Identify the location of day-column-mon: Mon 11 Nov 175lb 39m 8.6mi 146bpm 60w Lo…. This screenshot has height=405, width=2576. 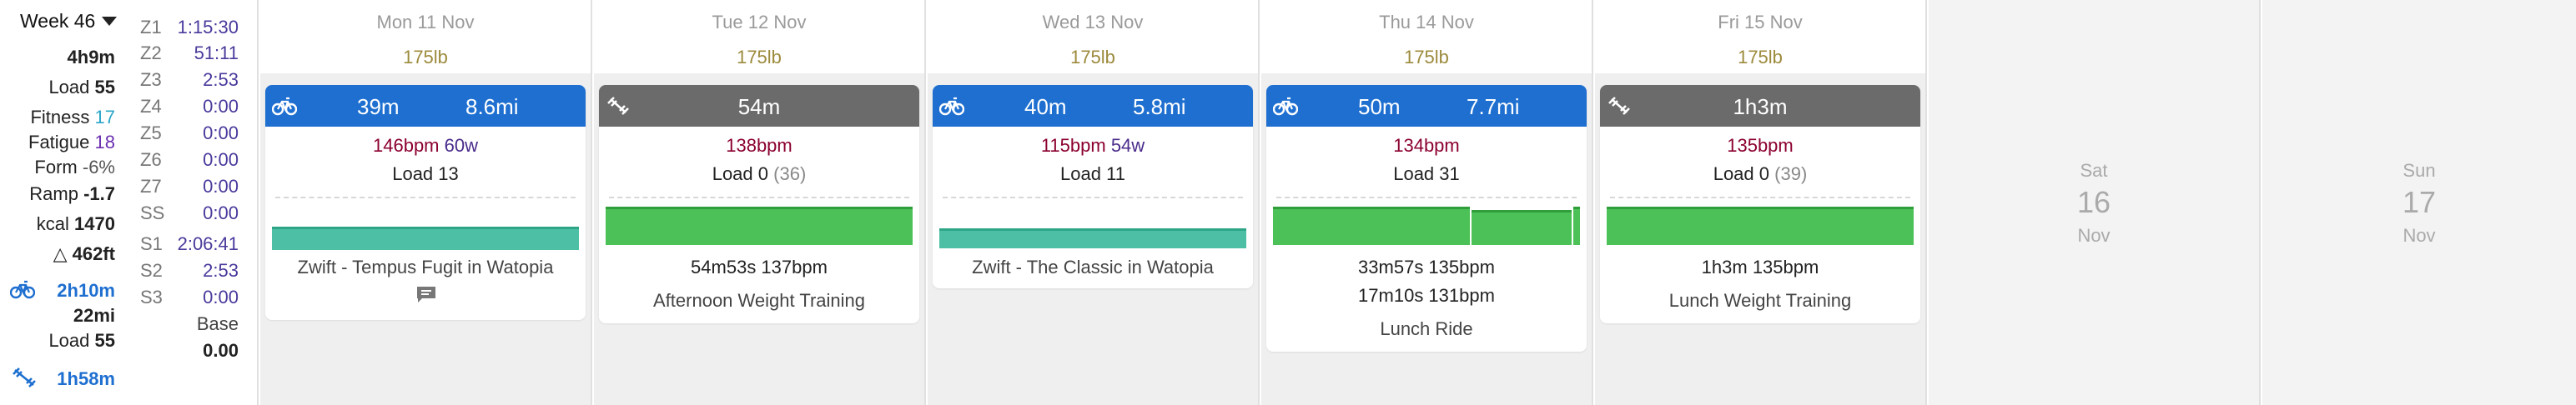
(426, 202).